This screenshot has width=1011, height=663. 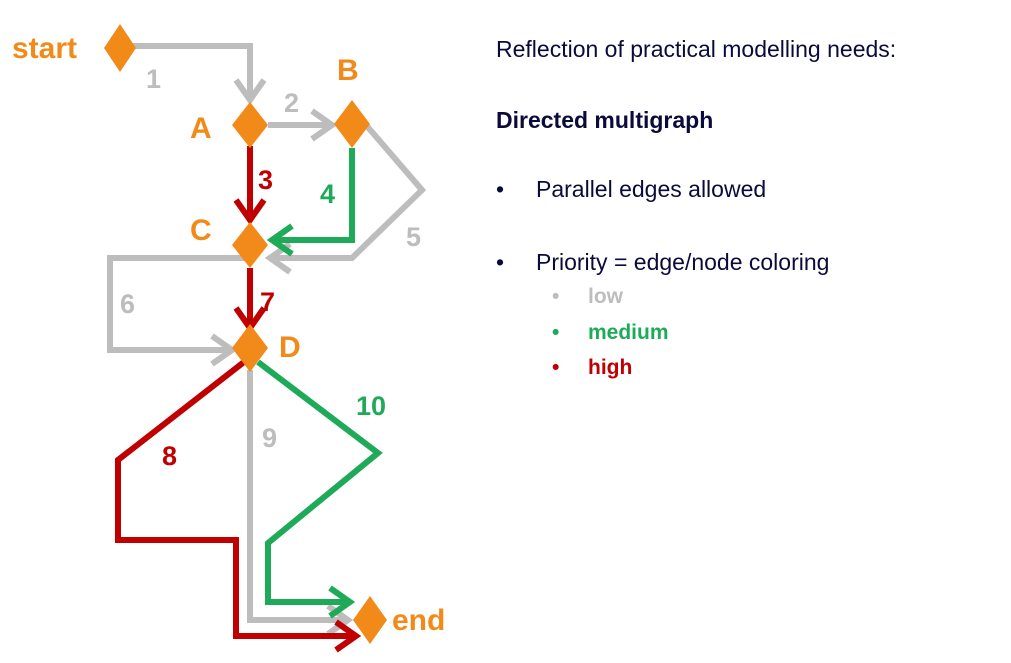 What do you see at coordinates (352, 124) in the screenshot?
I see `node-b` at bounding box center [352, 124].